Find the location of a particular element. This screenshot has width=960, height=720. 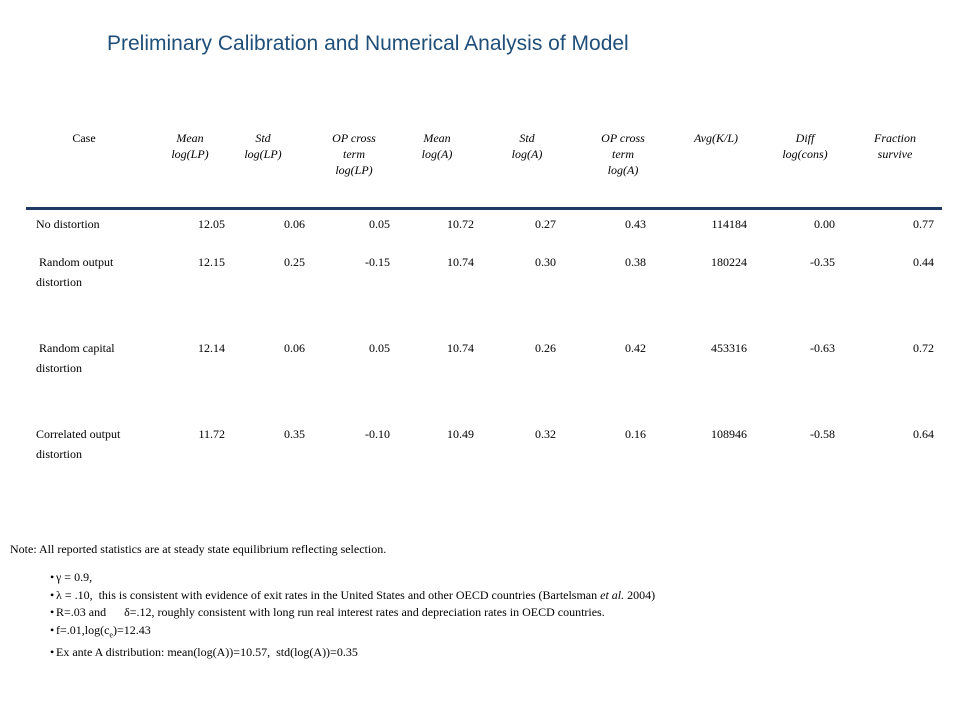

table-cell: 0.26 is located at coordinates (545, 348).